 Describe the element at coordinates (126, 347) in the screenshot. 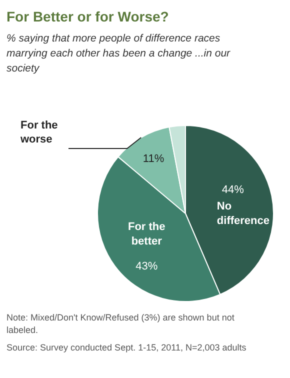

I see `source-note: Source: Survey conducted Sept. 1-15, 2011, N=2,003 adults` at that location.